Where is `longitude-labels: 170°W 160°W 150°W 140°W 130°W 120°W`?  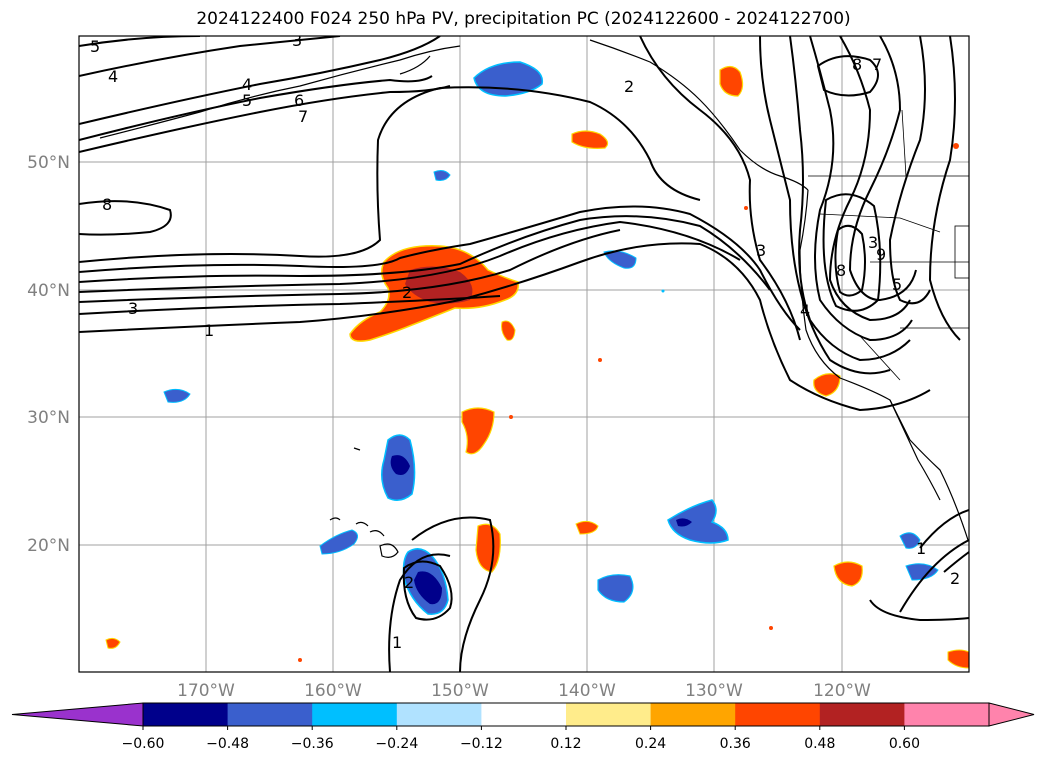 longitude-labels: 170°W 160°W 150°W 140°W 130°W 120°W is located at coordinates (524, 691).